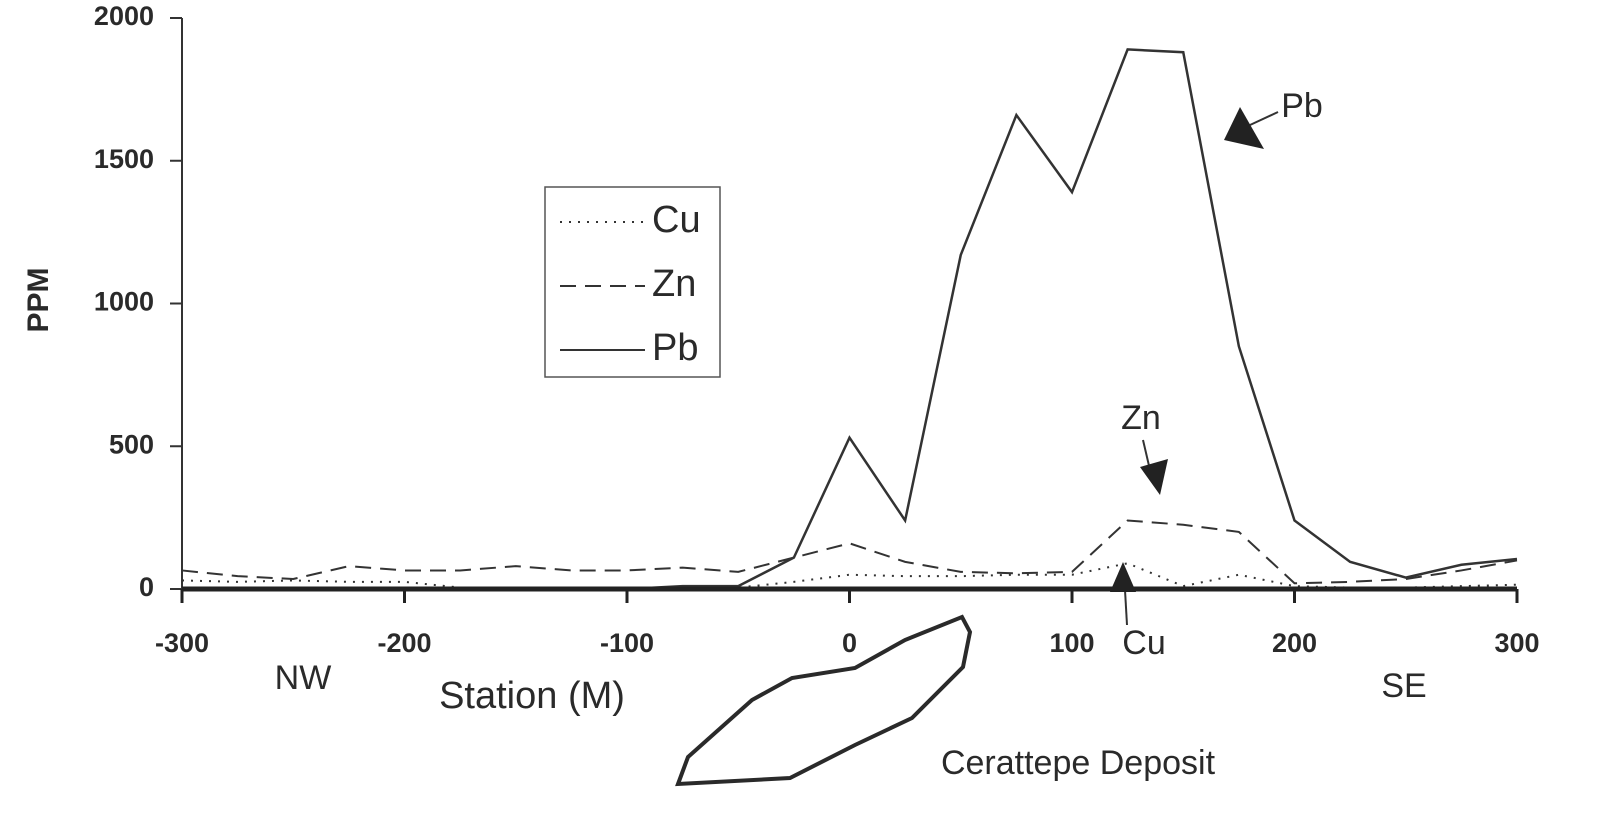 The width and height of the screenshot is (1600, 834). What do you see at coordinates (674, 284) in the screenshot?
I see `legend-label: Zn` at bounding box center [674, 284].